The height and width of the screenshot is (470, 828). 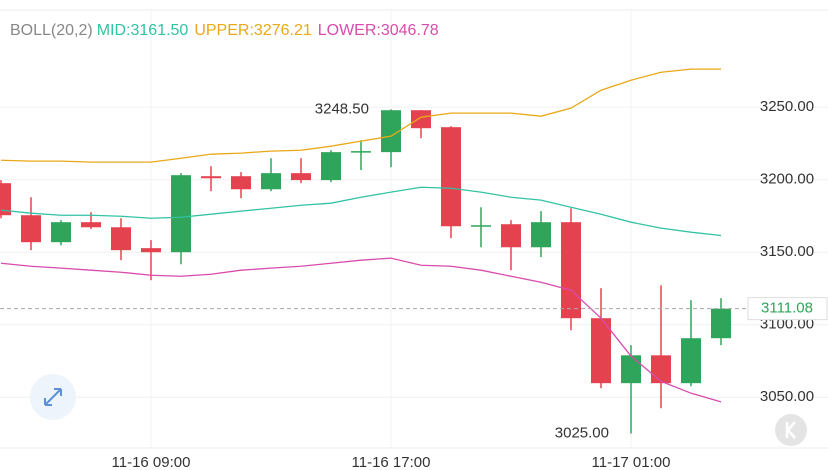 What do you see at coordinates (787, 179) in the screenshot?
I see `y-tick-label: 3200.00` at bounding box center [787, 179].